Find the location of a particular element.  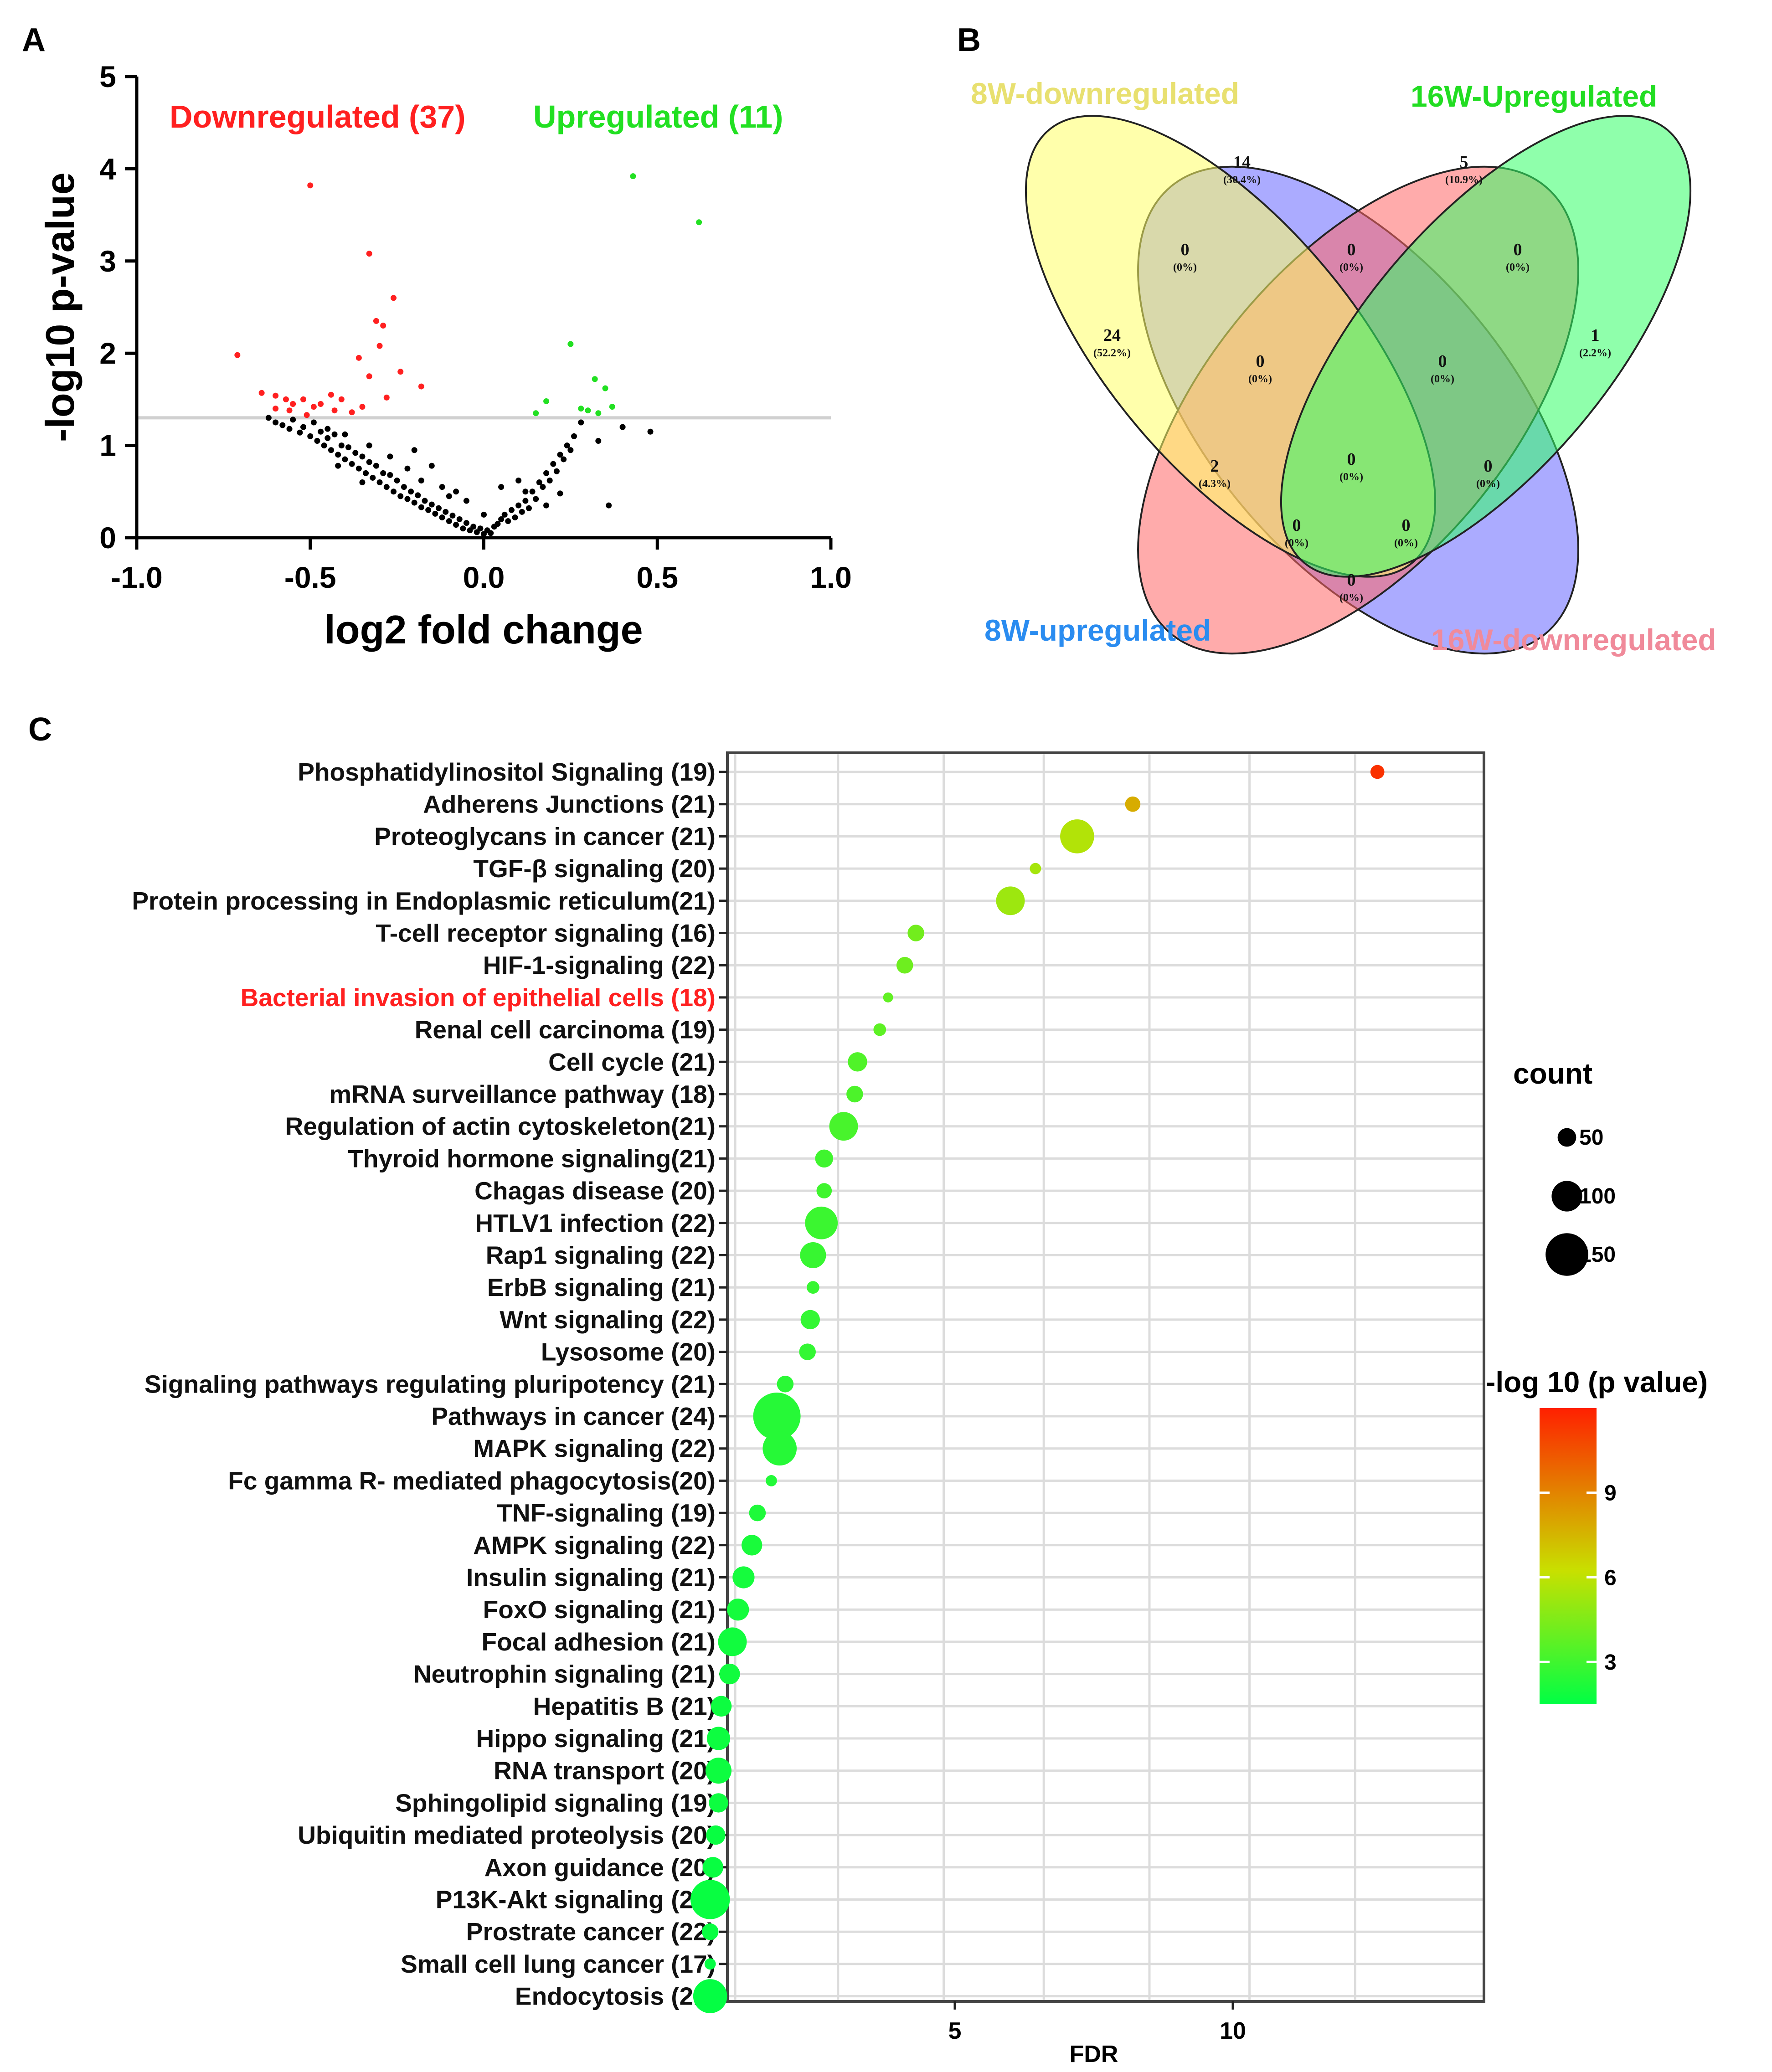

x-tick-label: -0.5 is located at coordinates (310, 577).